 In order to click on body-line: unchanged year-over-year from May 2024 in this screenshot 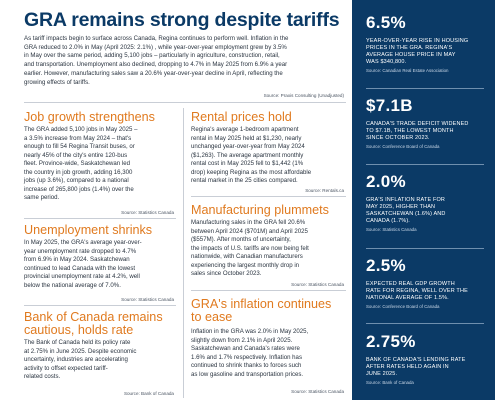, I will do `click(248, 147)`.